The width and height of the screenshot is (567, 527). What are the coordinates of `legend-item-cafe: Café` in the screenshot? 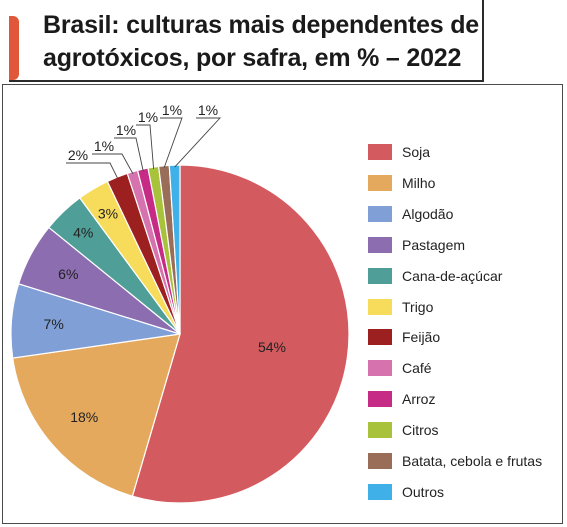 It's located at (400, 368).